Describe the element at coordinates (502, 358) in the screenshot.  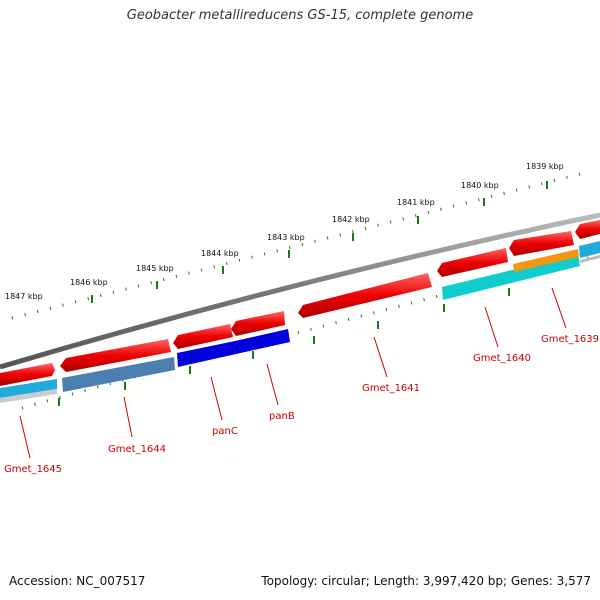
I see `gene-label: Gmet_1640` at that location.